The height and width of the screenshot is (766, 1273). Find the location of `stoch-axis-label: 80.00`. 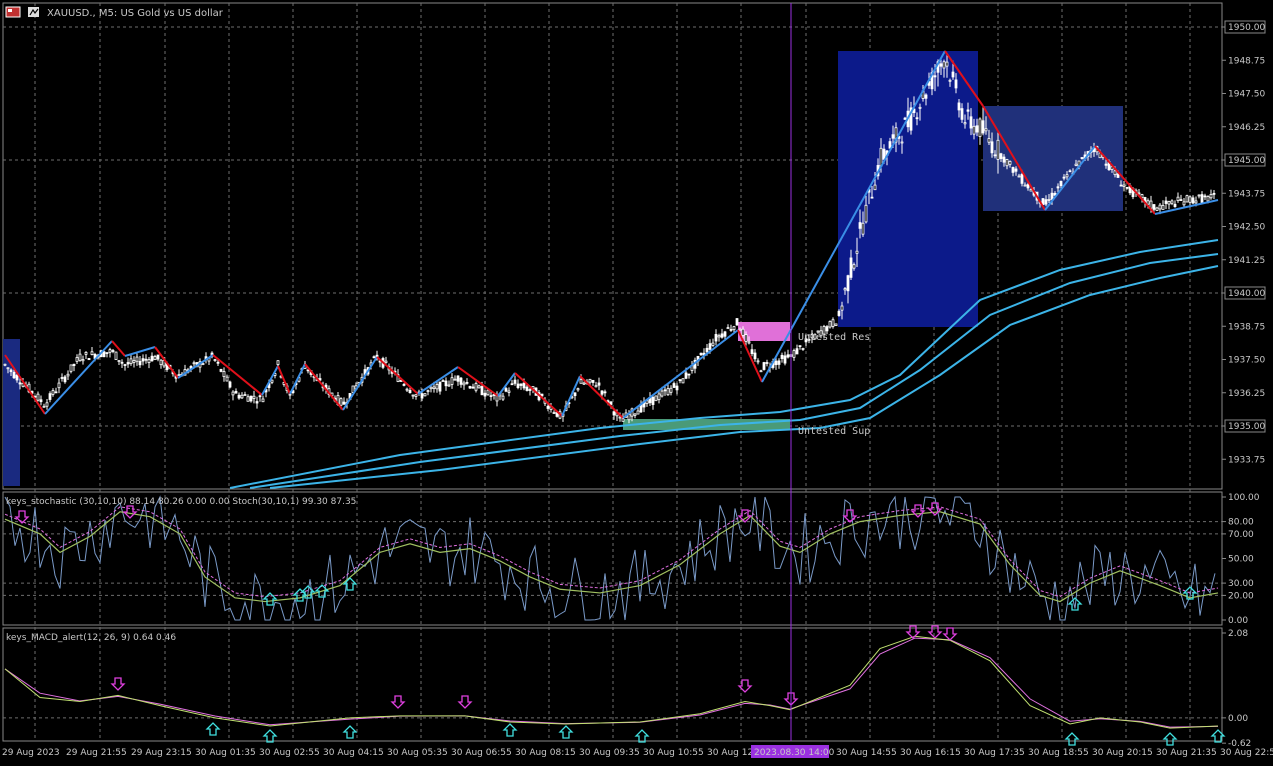

stoch-axis-label: 80.00 is located at coordinates (1241, 523).